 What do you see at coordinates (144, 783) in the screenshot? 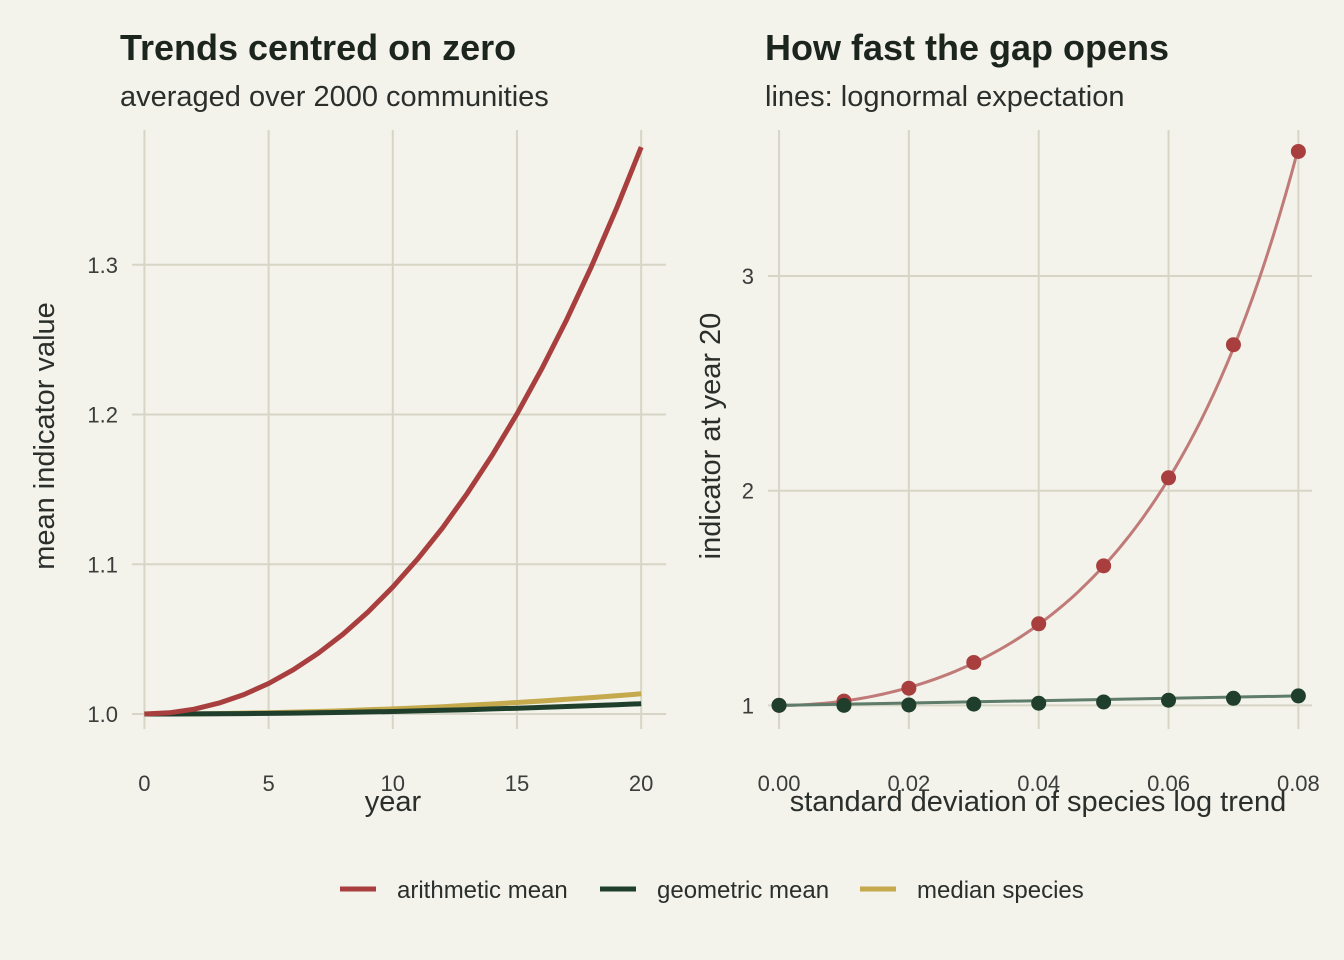
I see `left-x-tick-label: 0` at bounding box center [144, 783].